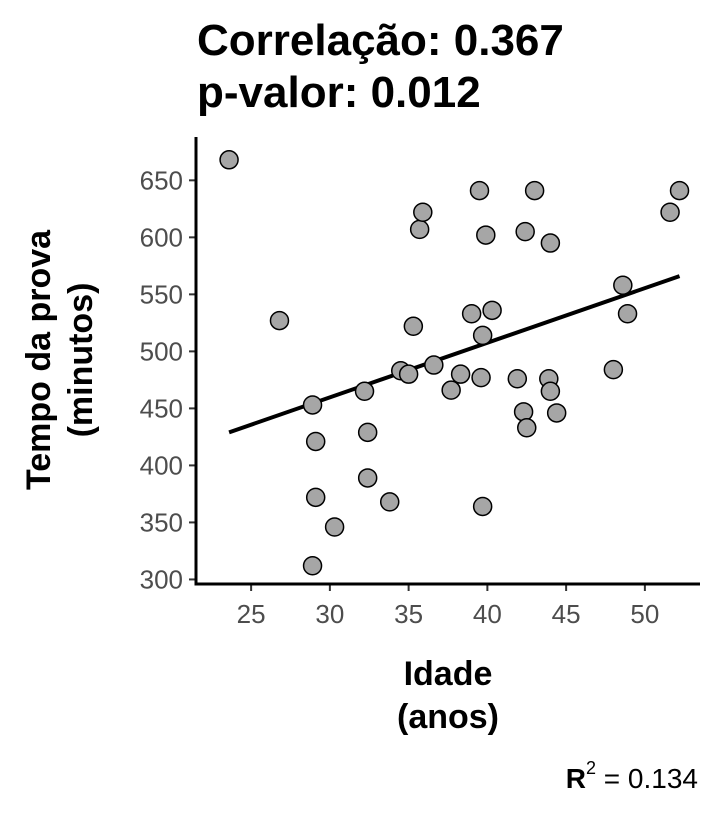 The width and height of the screenshot is (720, 816). What do you see at coordinates (161, 522) in the screenshot?
I see `y-tick-label: 350` at bounding box center [161, 522].